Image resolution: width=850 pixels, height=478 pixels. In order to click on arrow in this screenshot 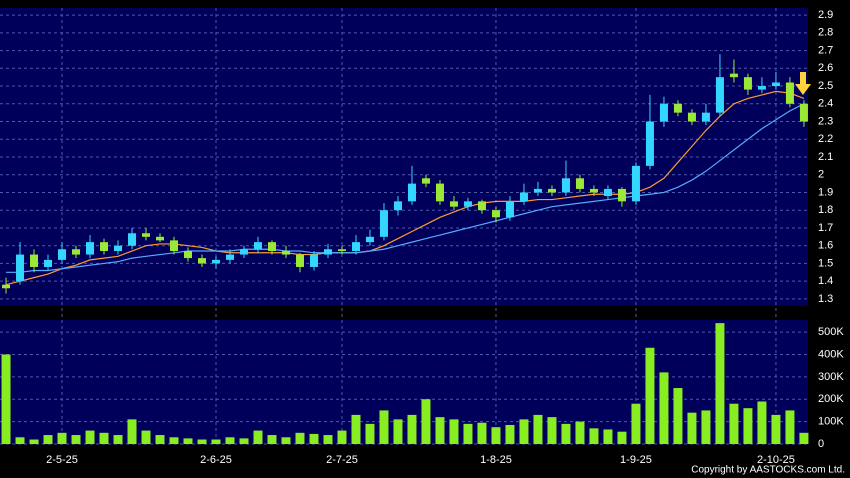, I will do `click(803, 83)`.